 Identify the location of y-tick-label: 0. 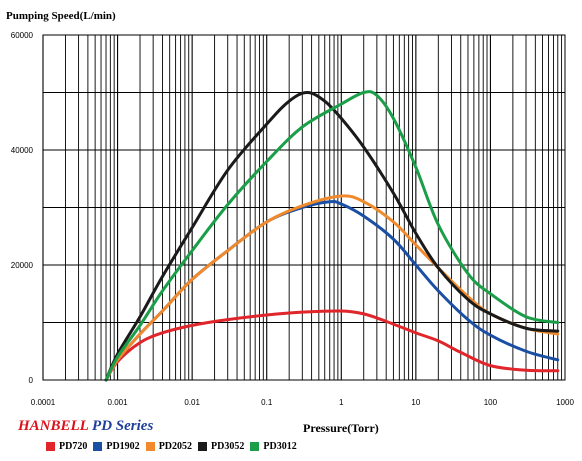
(31, 380).